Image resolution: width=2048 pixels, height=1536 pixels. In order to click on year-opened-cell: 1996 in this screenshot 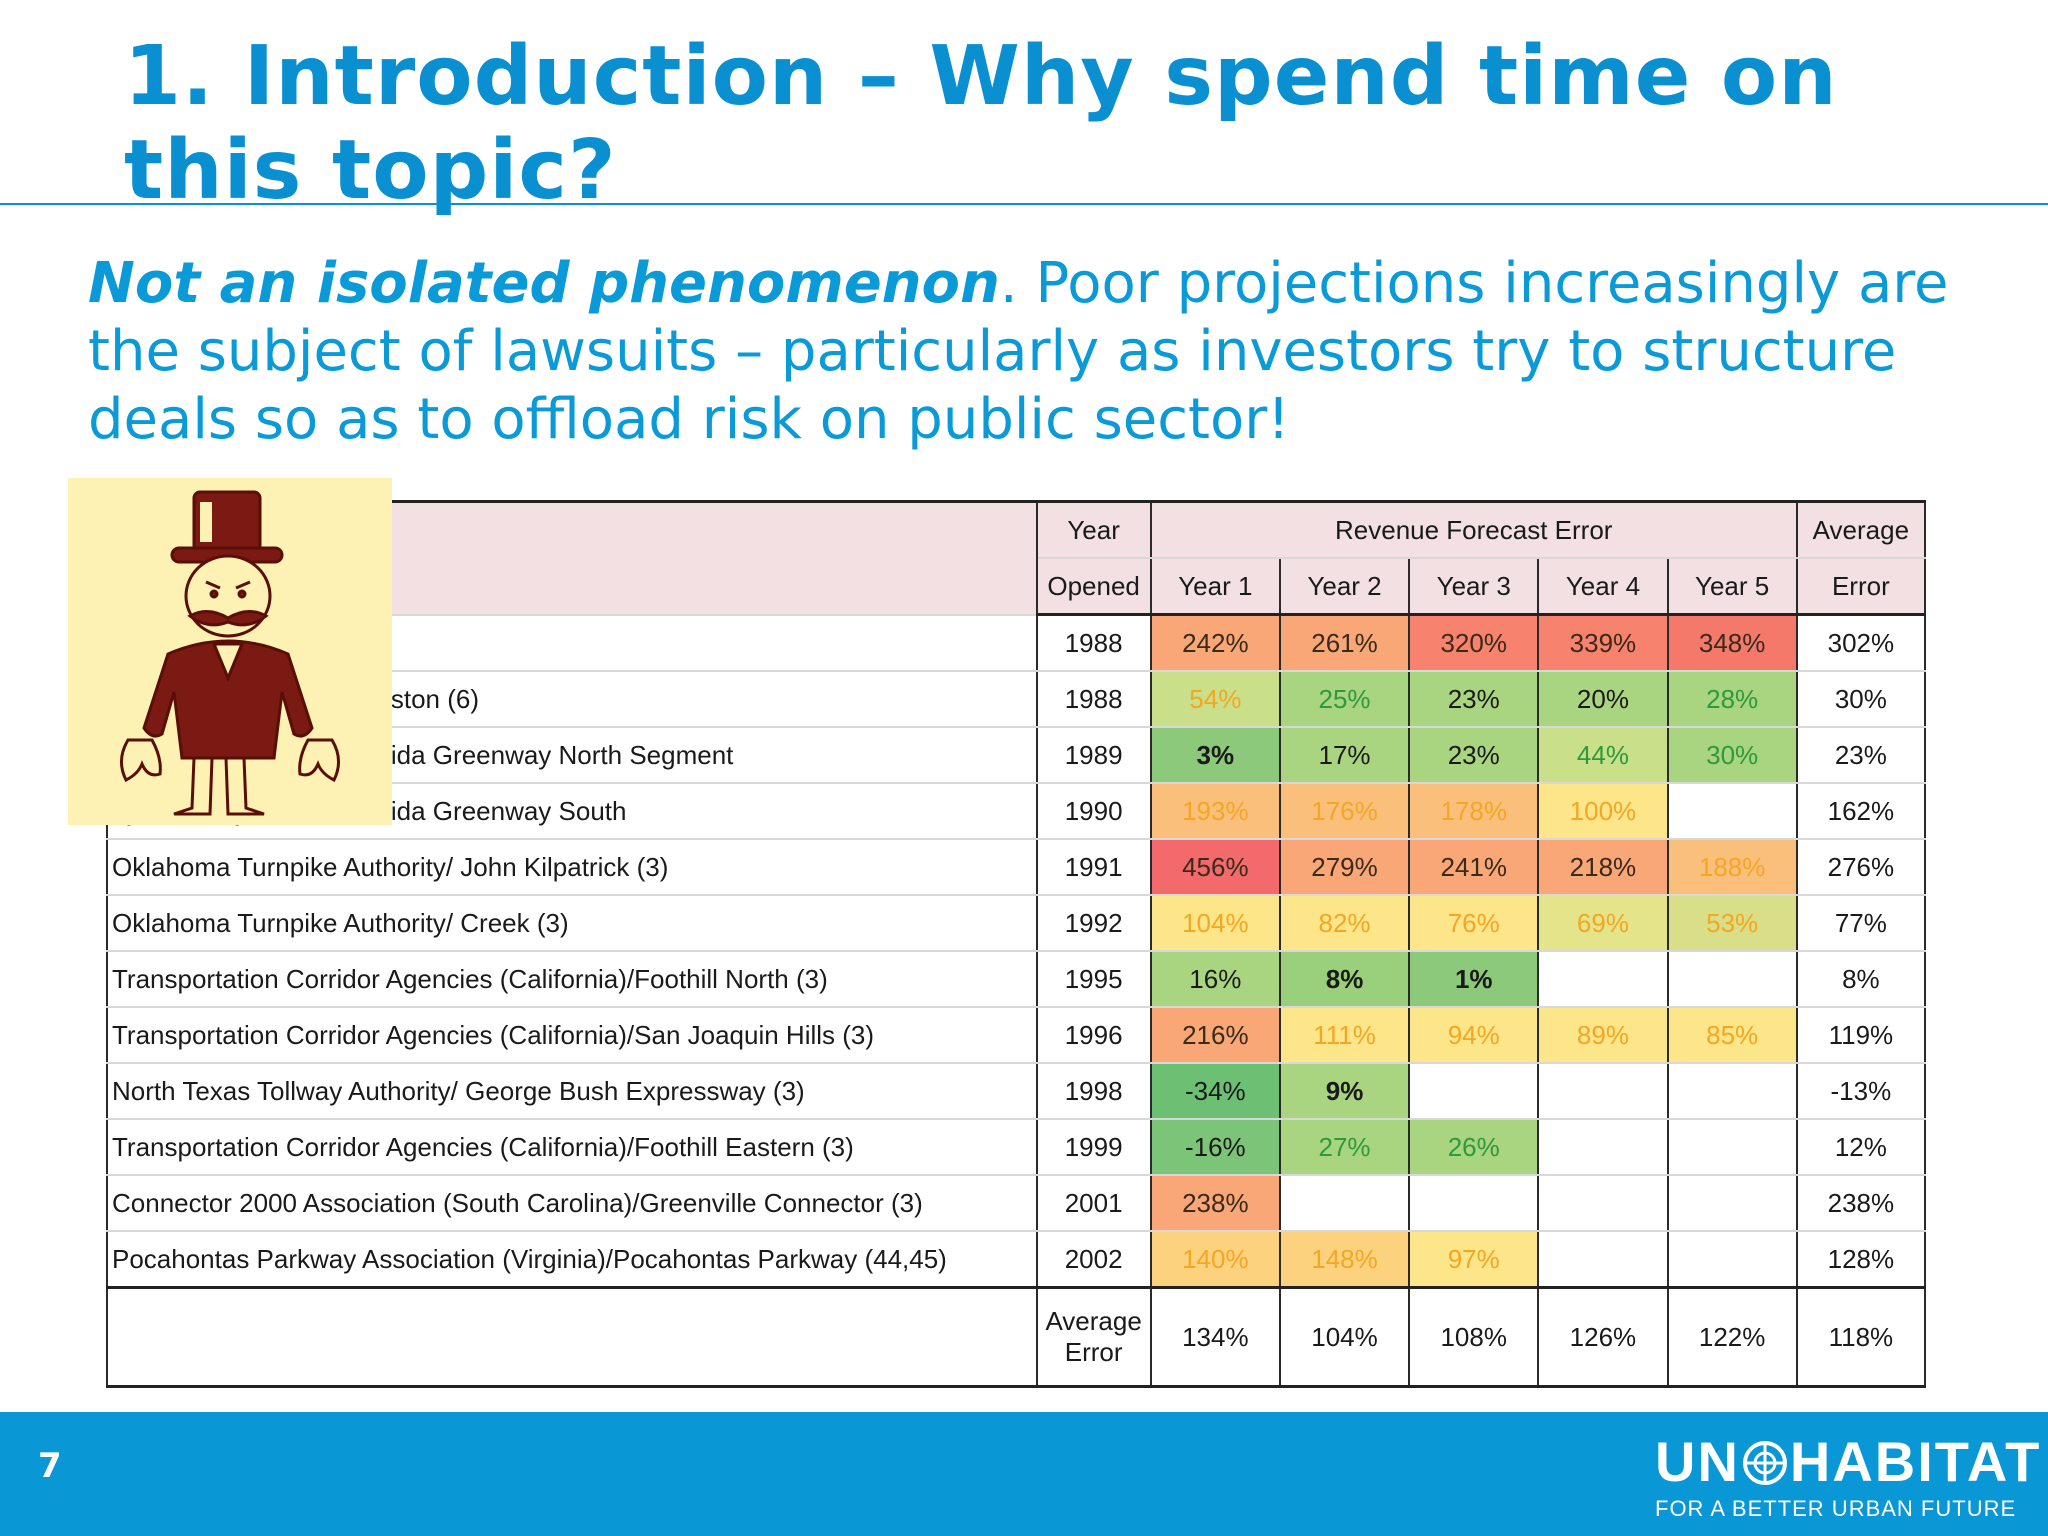, I will do `click(1093, 1035)`.